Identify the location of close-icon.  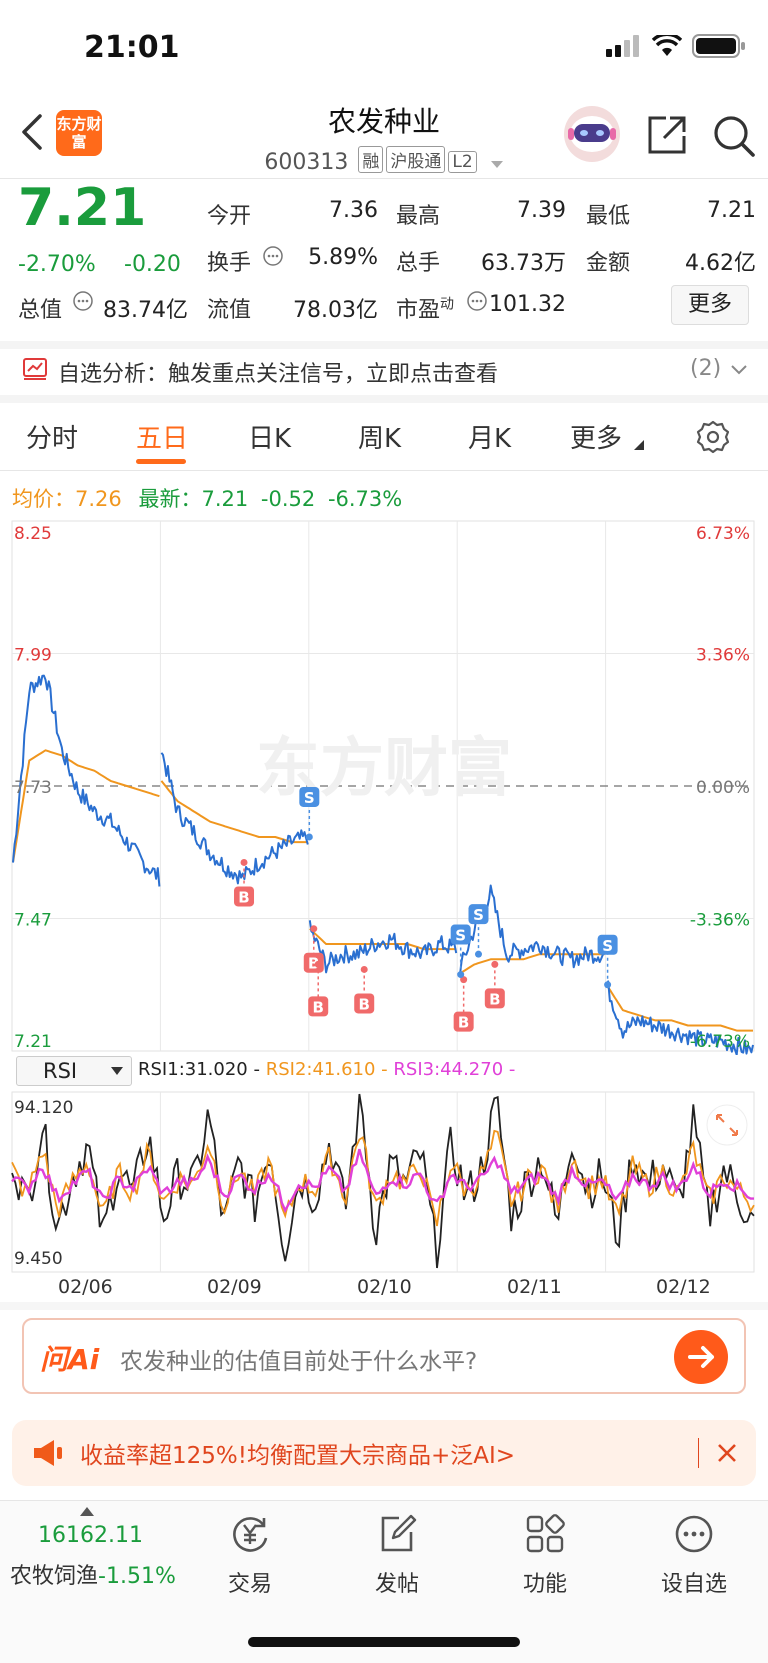
(727, 1453).